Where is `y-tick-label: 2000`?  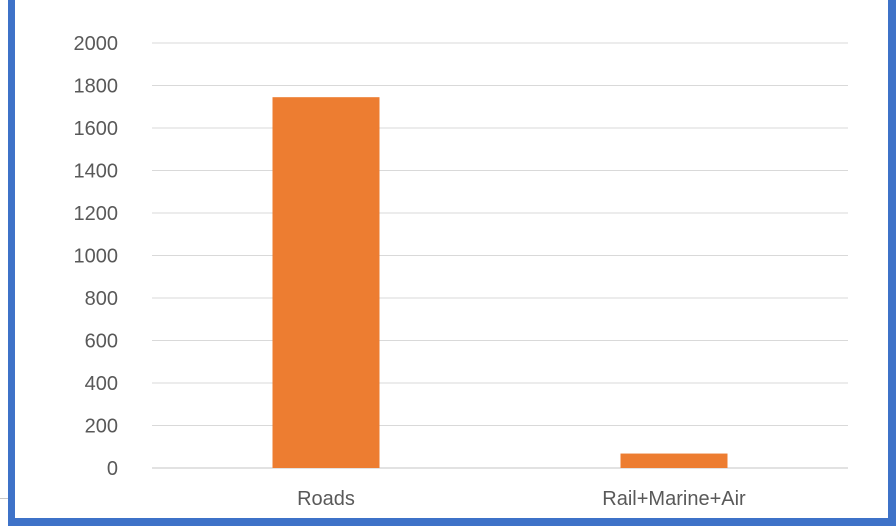 y-tick-label: 2000 is located at coordinates (96, 44).